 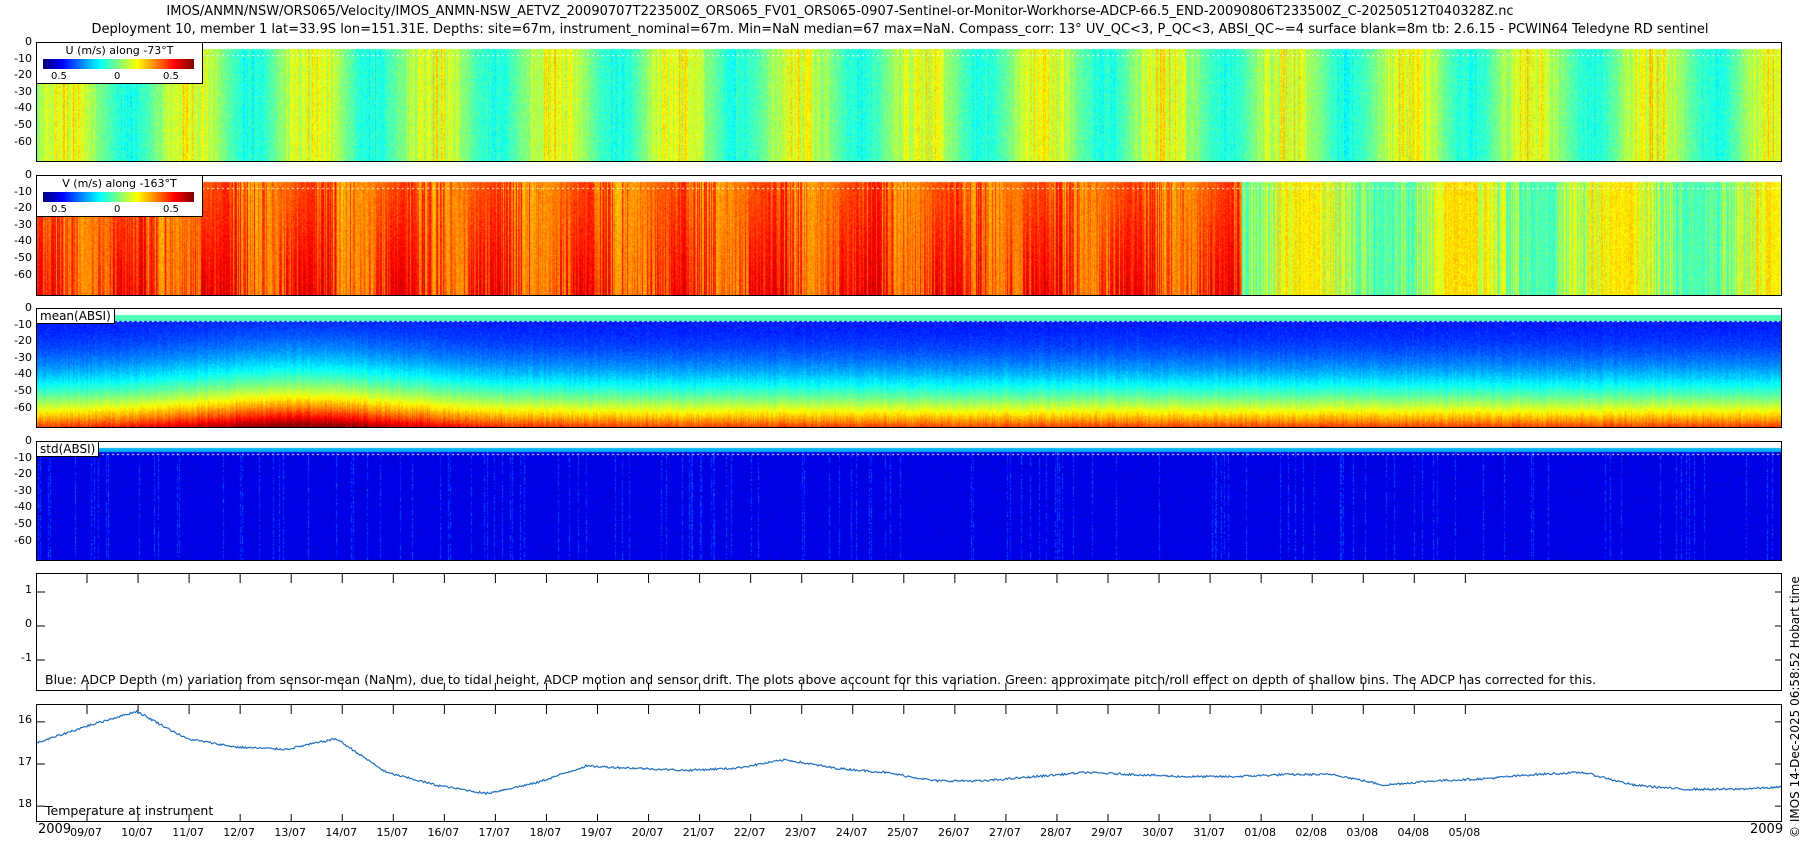 I want to click on u-colorbar, so click(x=118, y=64).